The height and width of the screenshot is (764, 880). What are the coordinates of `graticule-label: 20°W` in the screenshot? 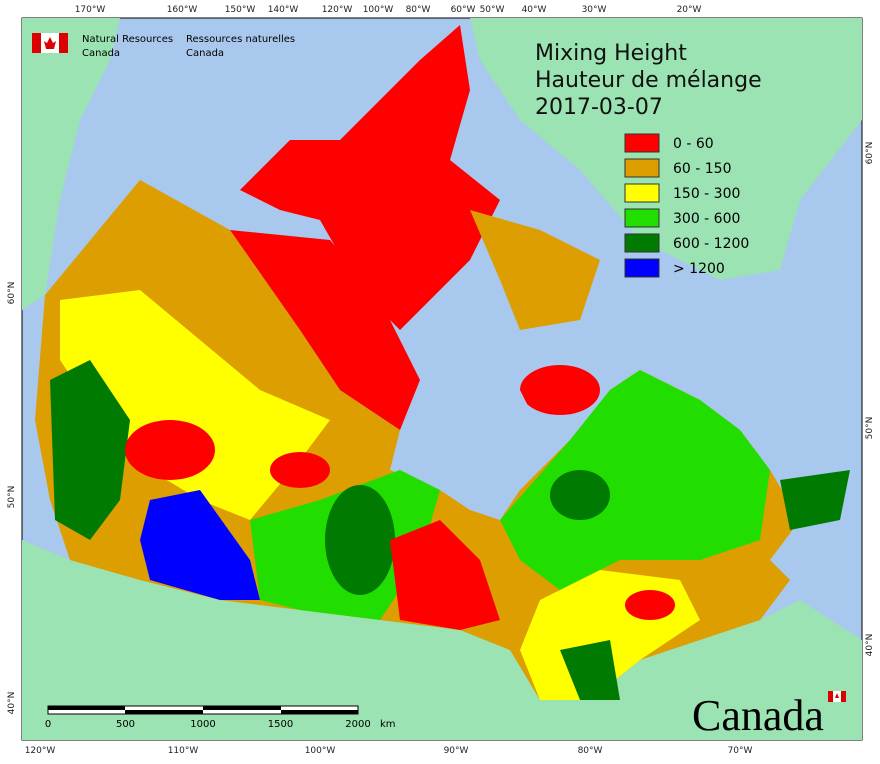 It's located at (689, 10).